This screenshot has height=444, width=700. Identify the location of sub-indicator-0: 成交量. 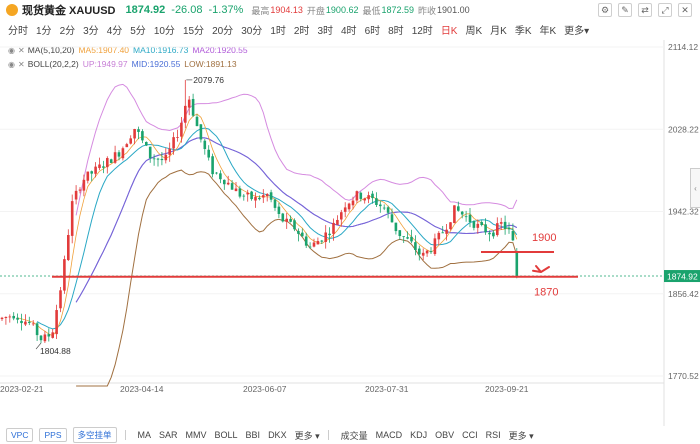
(354, 435).